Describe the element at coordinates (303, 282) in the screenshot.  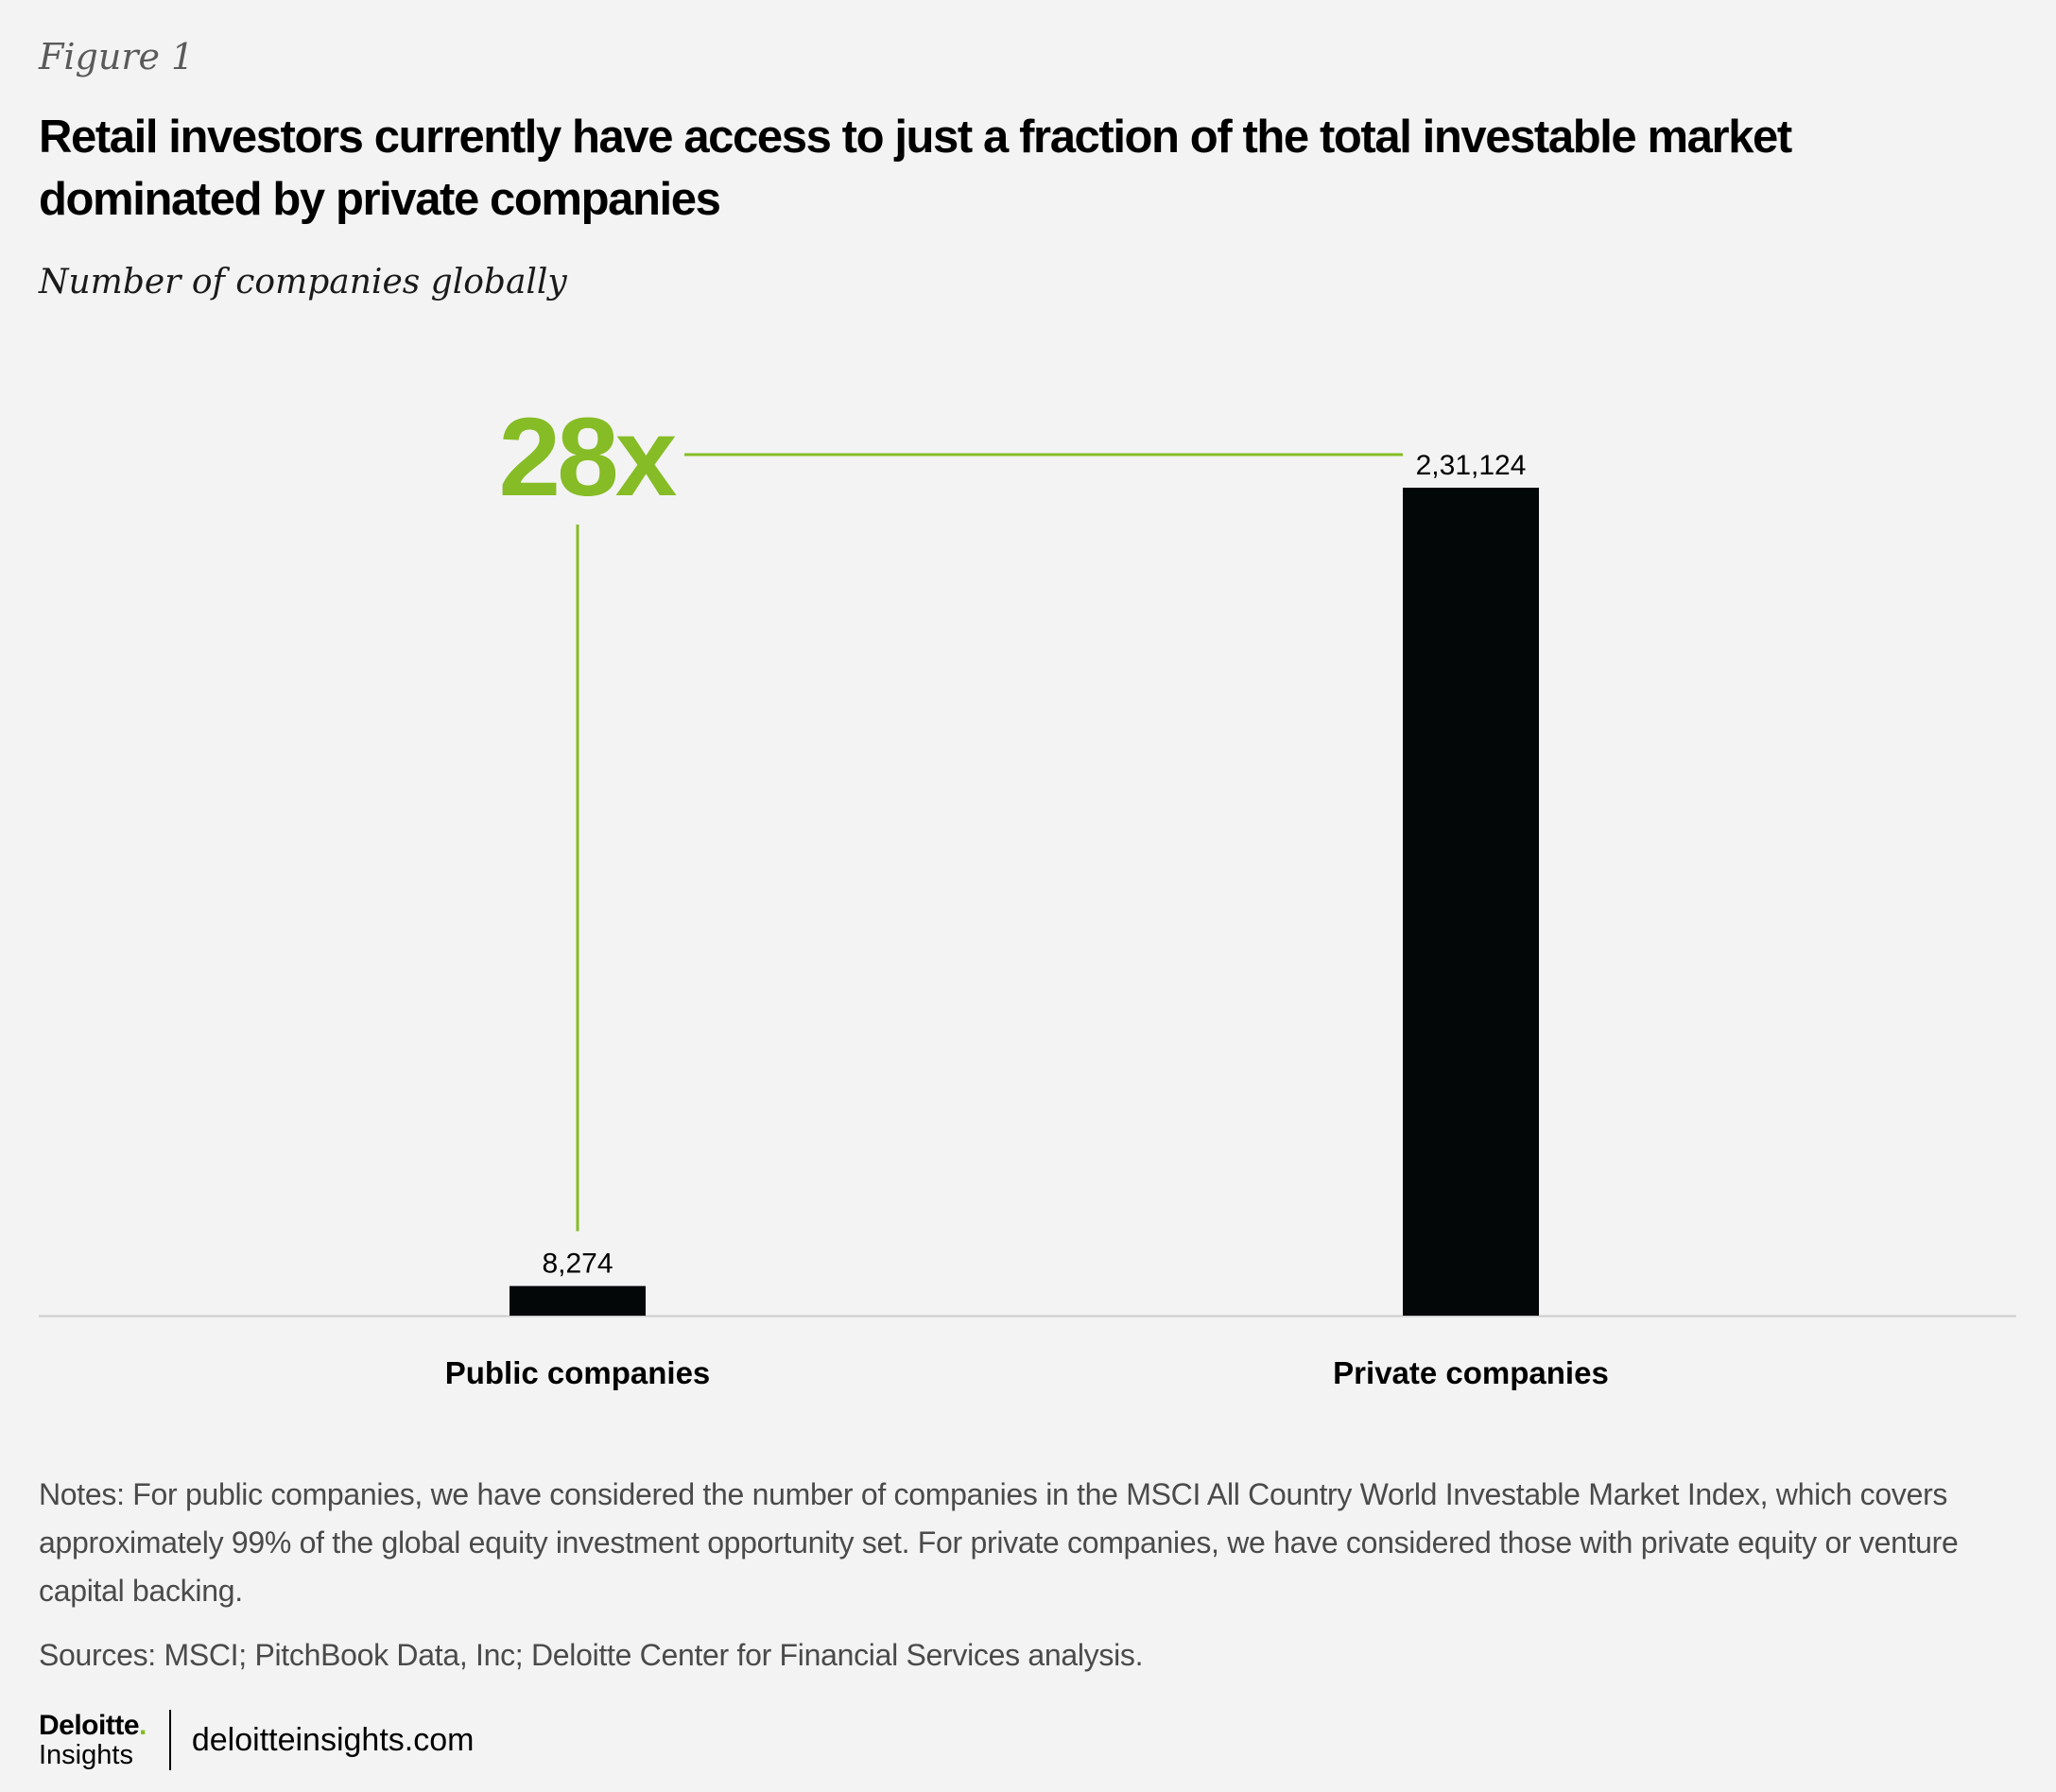
I see `chart-subtitle: Number of companies globally` at that location.